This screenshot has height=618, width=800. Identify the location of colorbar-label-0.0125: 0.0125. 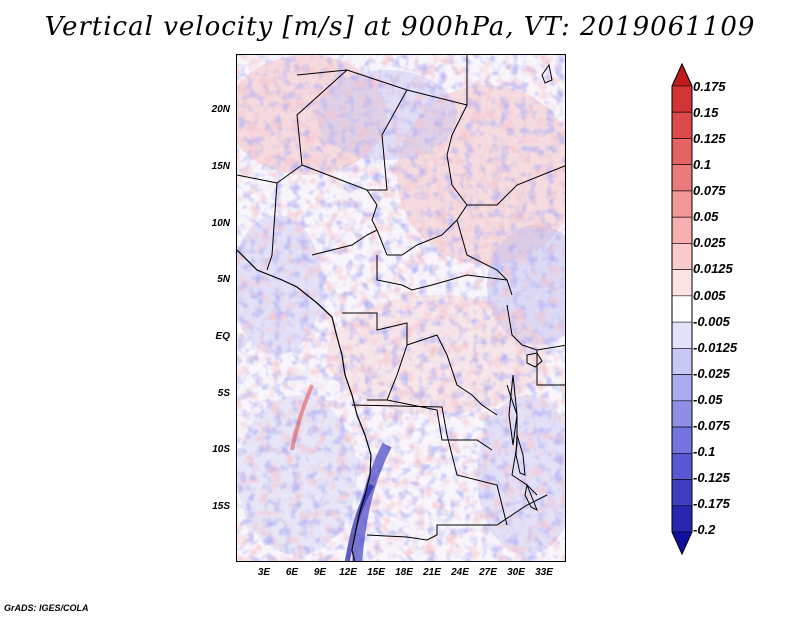
(713, 268).